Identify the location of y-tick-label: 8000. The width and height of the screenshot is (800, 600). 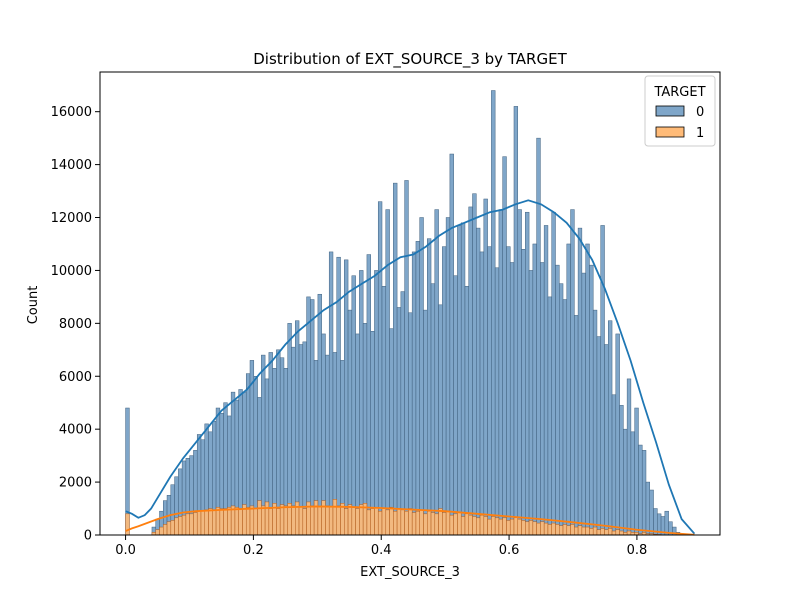
(75, 324).